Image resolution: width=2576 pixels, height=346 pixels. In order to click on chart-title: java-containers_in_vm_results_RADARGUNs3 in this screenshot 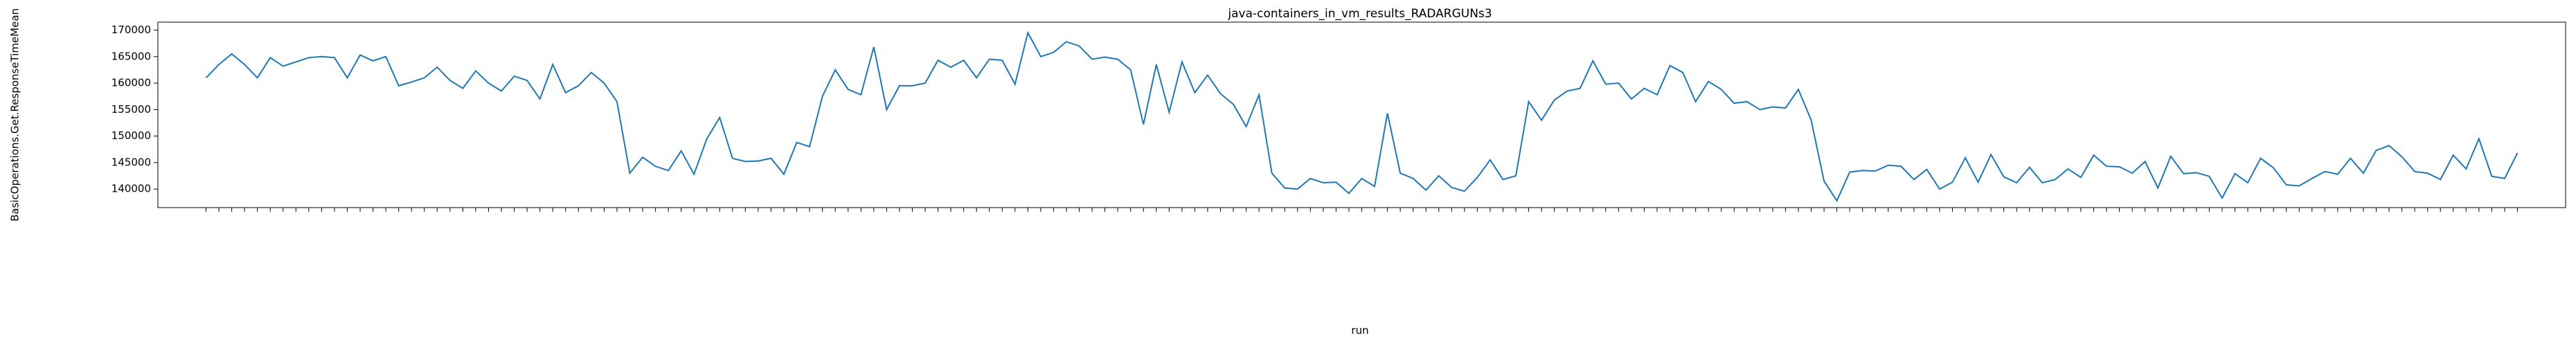, I will do `click(1360, 14)`.